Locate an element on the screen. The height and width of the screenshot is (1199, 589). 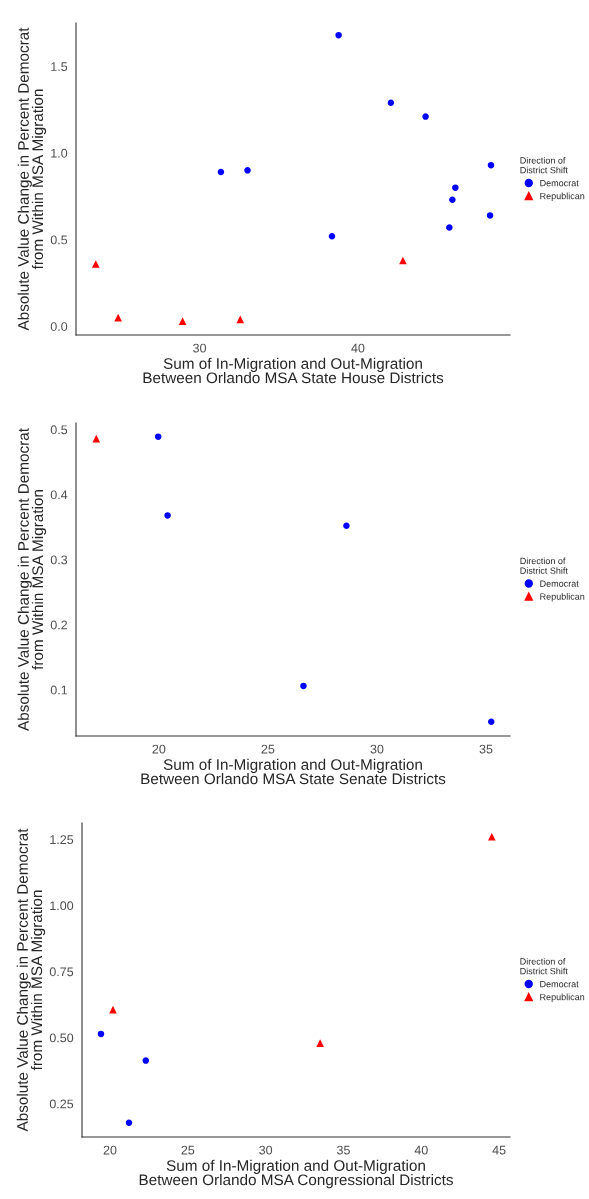
y-tick-label: 0.3 is located at coordinates (59, 560).